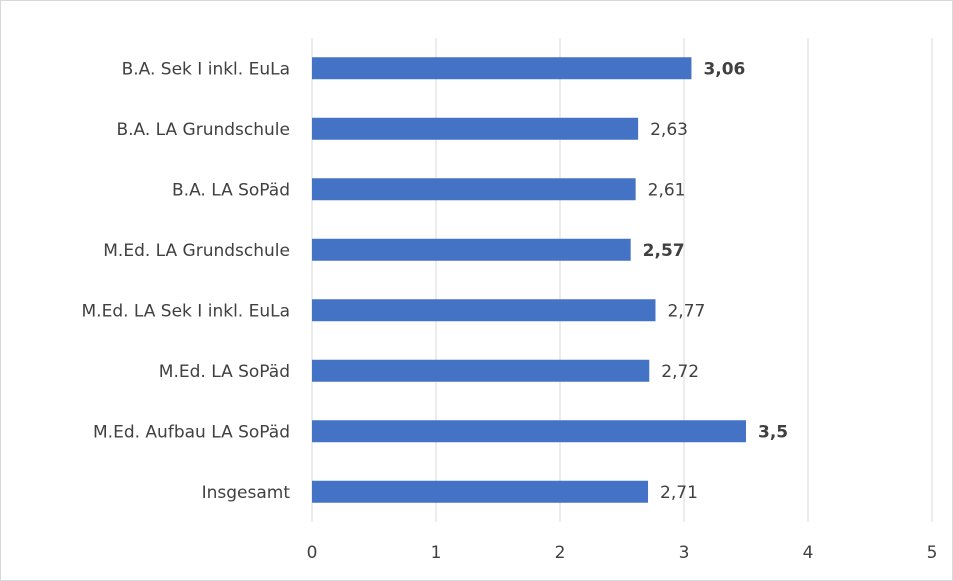  I want to click on value-label: 3,5, so click(773, 432).